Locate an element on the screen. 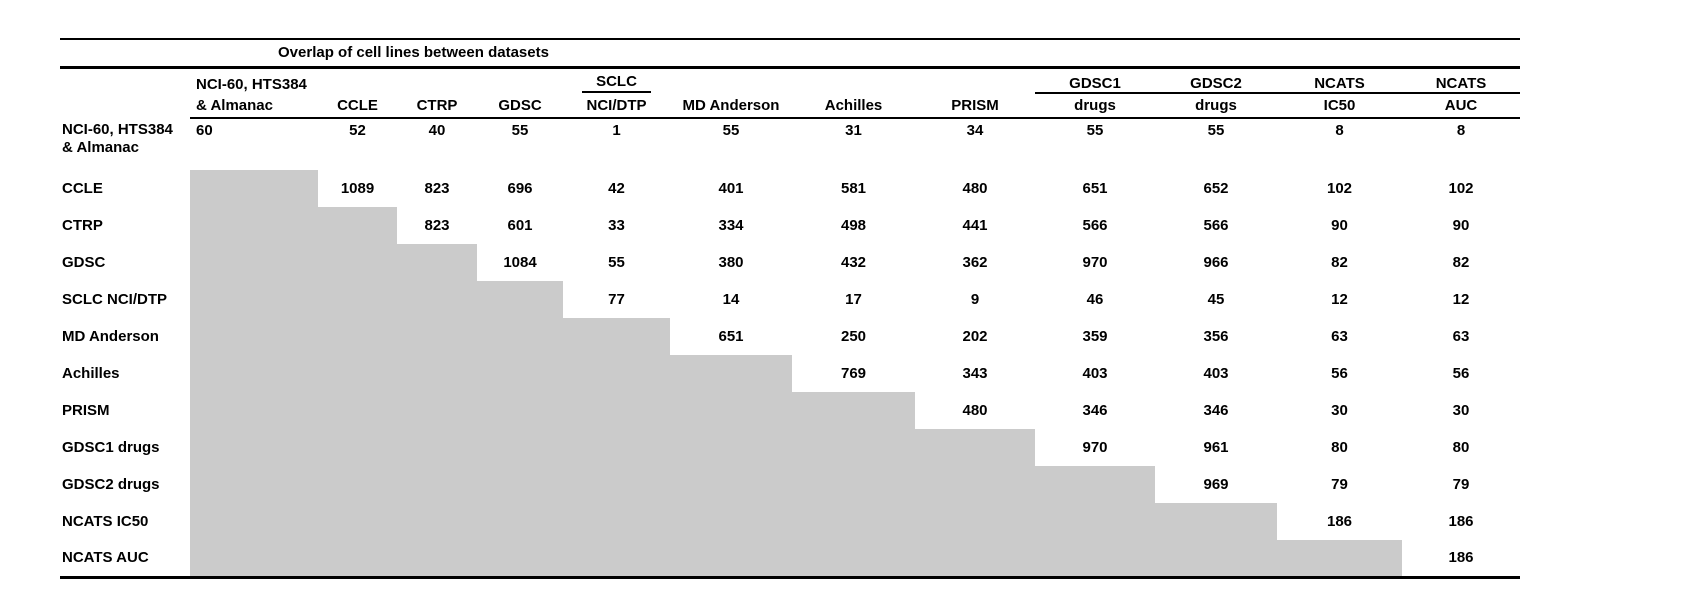 The height and width of the screenshot is (615, 1686). col-header: CCLE is located at coordinates (357, 106).